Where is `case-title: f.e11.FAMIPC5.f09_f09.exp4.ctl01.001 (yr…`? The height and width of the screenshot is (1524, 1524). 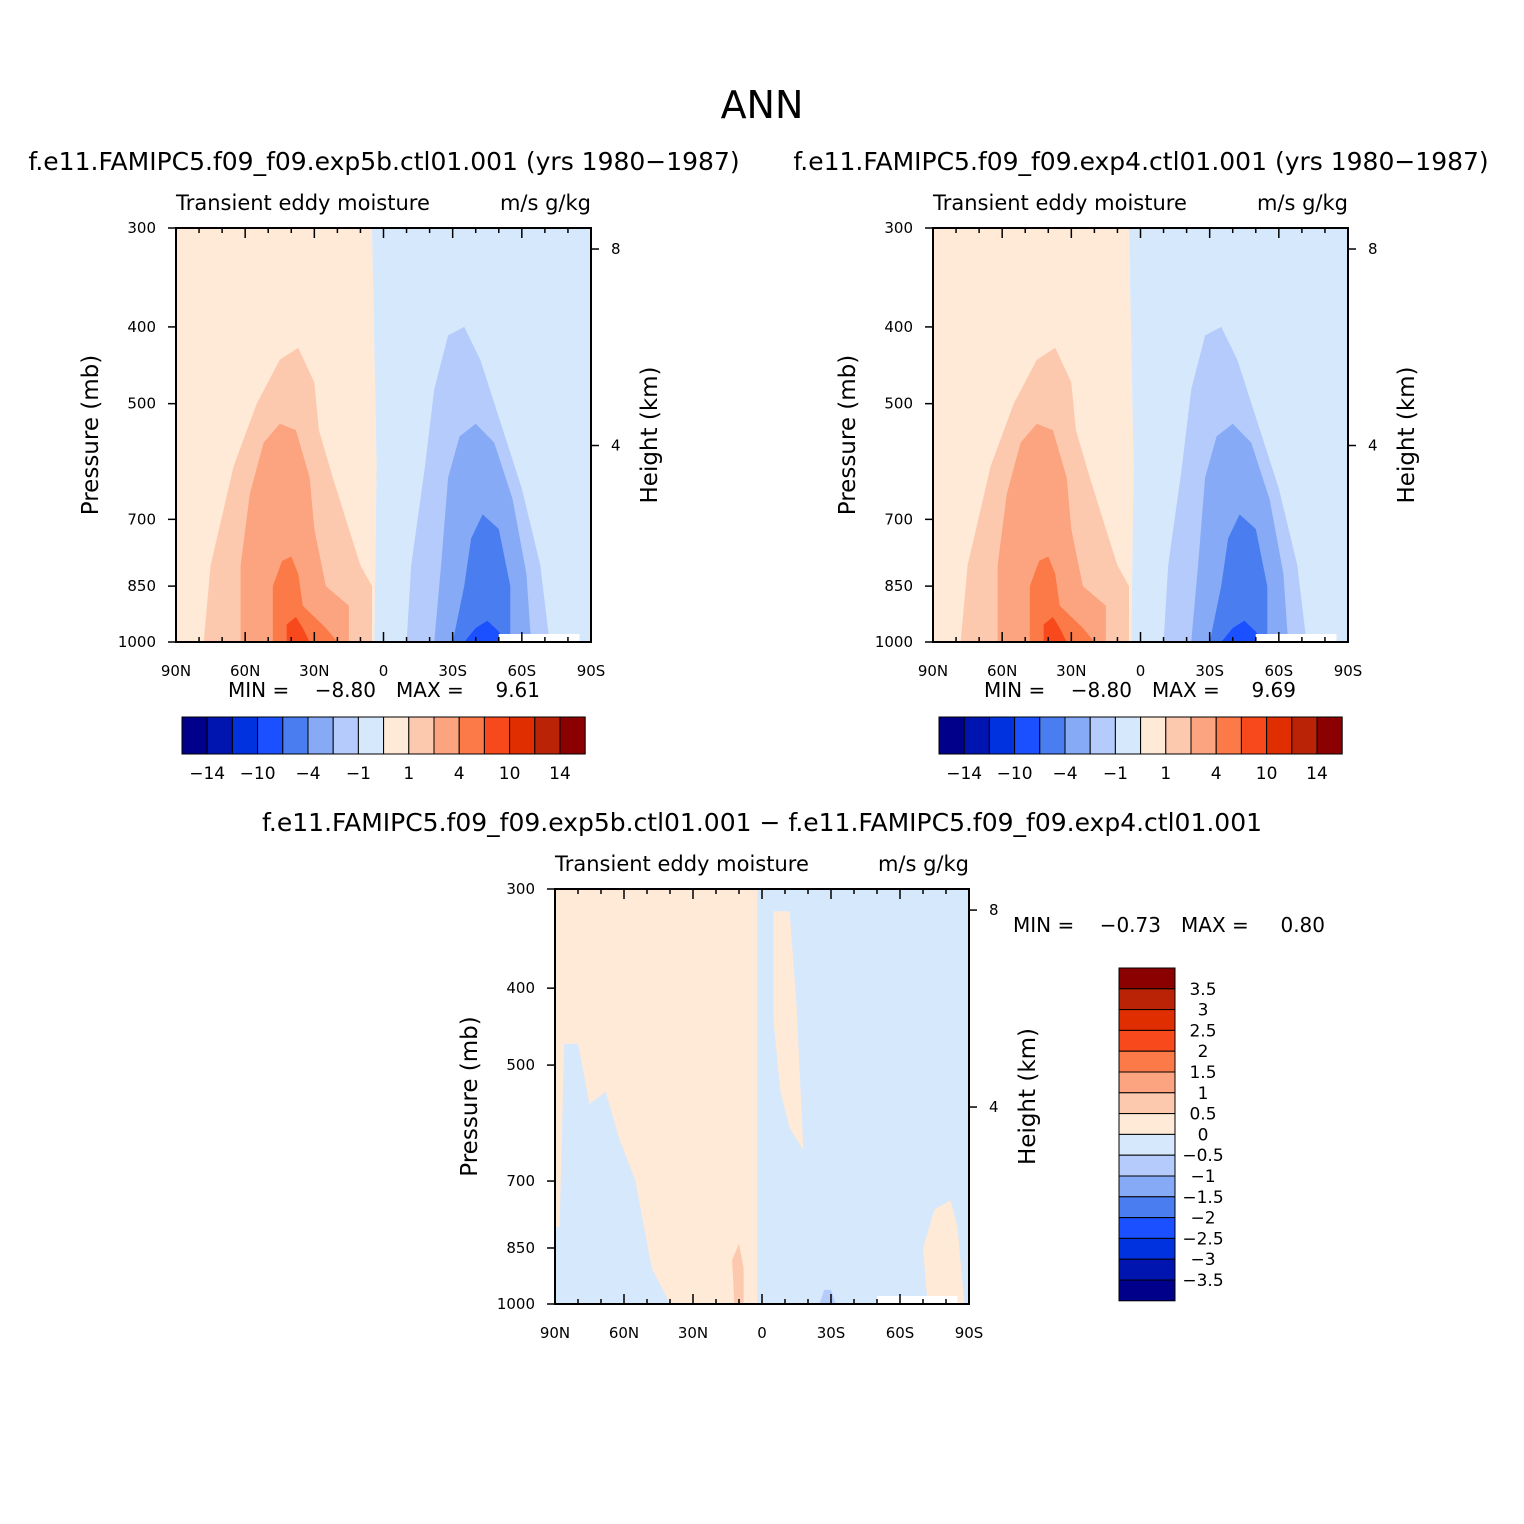
case-title: f.e11.FAMIPC5.f09_f09.exp4.ctl01.001 (yr… is located at coordinates (1140, 161).